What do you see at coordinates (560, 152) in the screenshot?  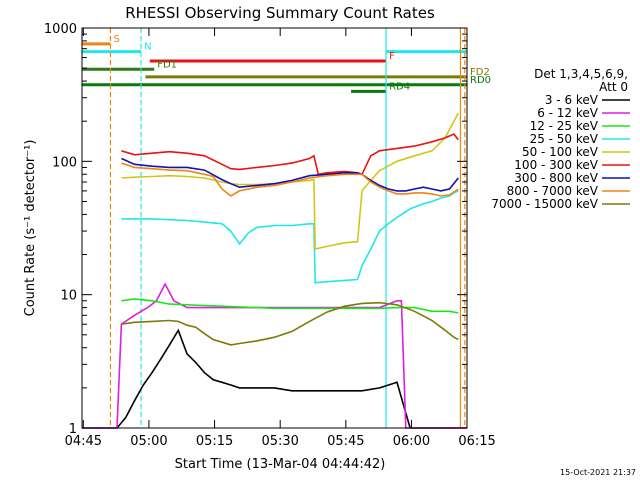 I see `legend-label-4: 50 - 100 keV` at bounding box center [560, 152].